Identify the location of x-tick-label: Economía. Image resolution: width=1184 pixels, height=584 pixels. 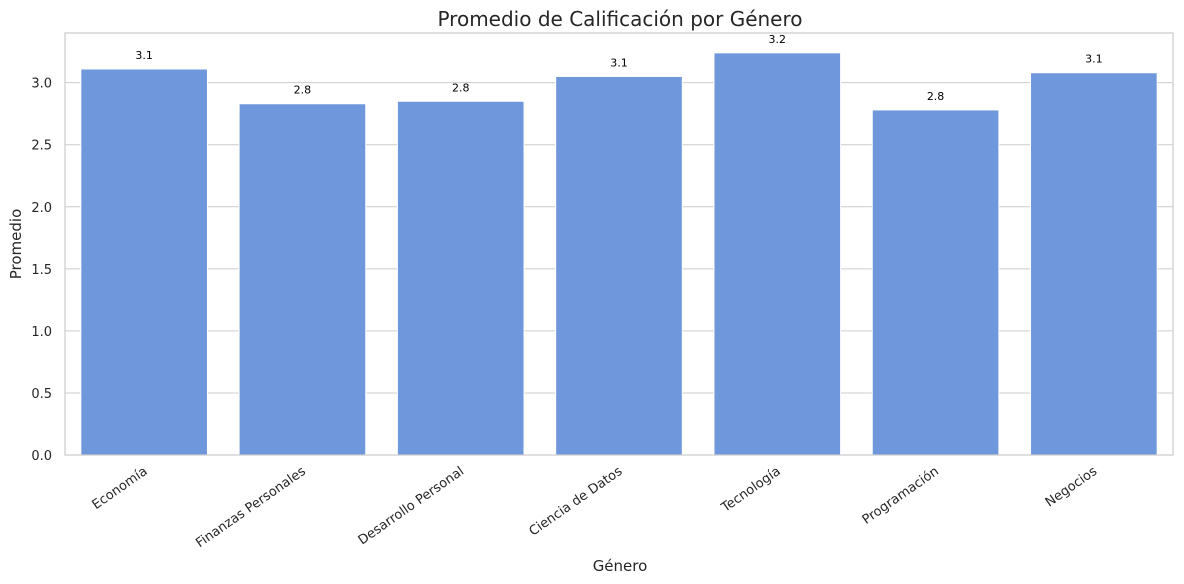
(120, 488).